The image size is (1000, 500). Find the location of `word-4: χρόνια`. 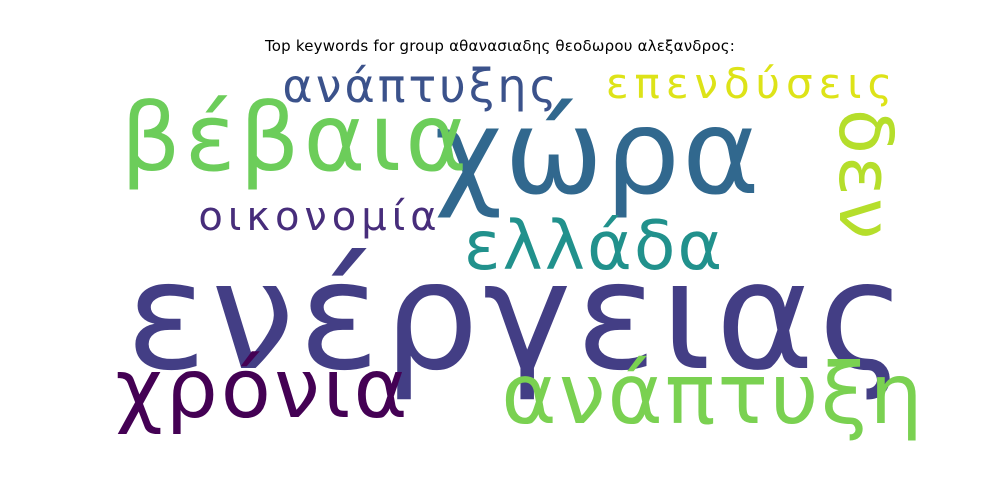

word-4: χρόνια is located at coordinates (262, 389).